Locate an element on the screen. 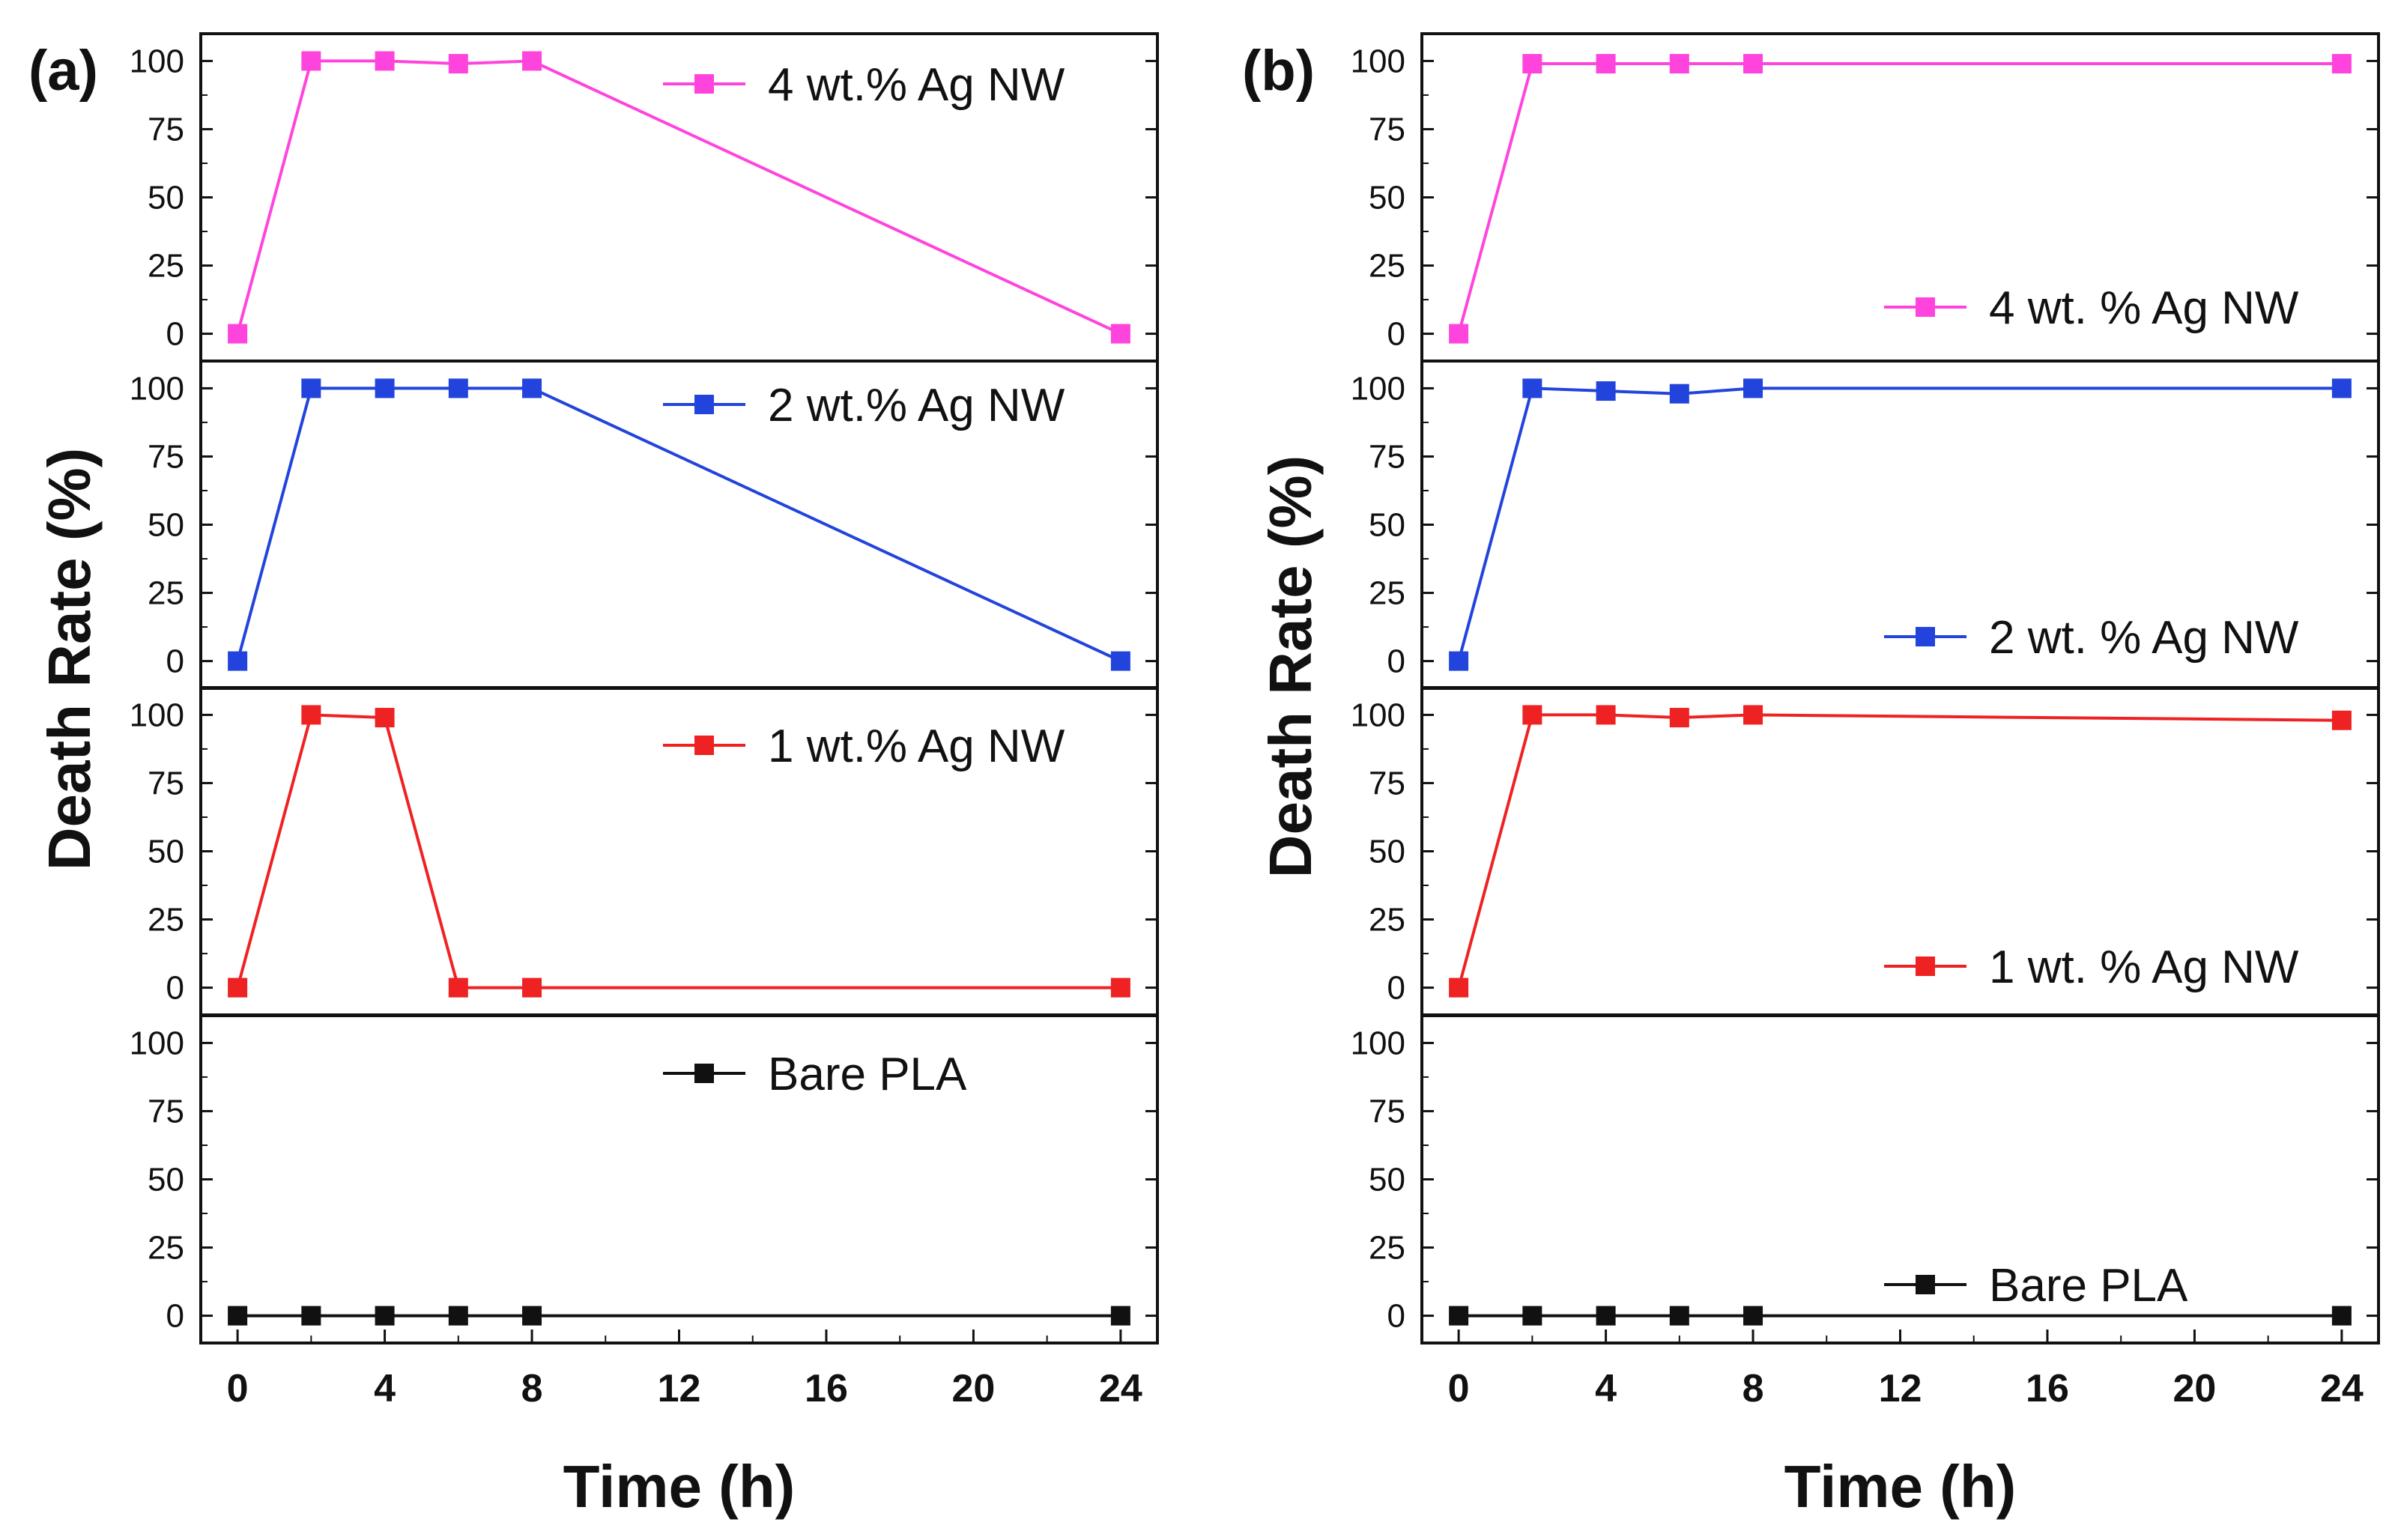 The height and width of the screenshot is (1540, 2395). legend-label: 1 wt. % Ag NW is located at coordinates (2144, 967).